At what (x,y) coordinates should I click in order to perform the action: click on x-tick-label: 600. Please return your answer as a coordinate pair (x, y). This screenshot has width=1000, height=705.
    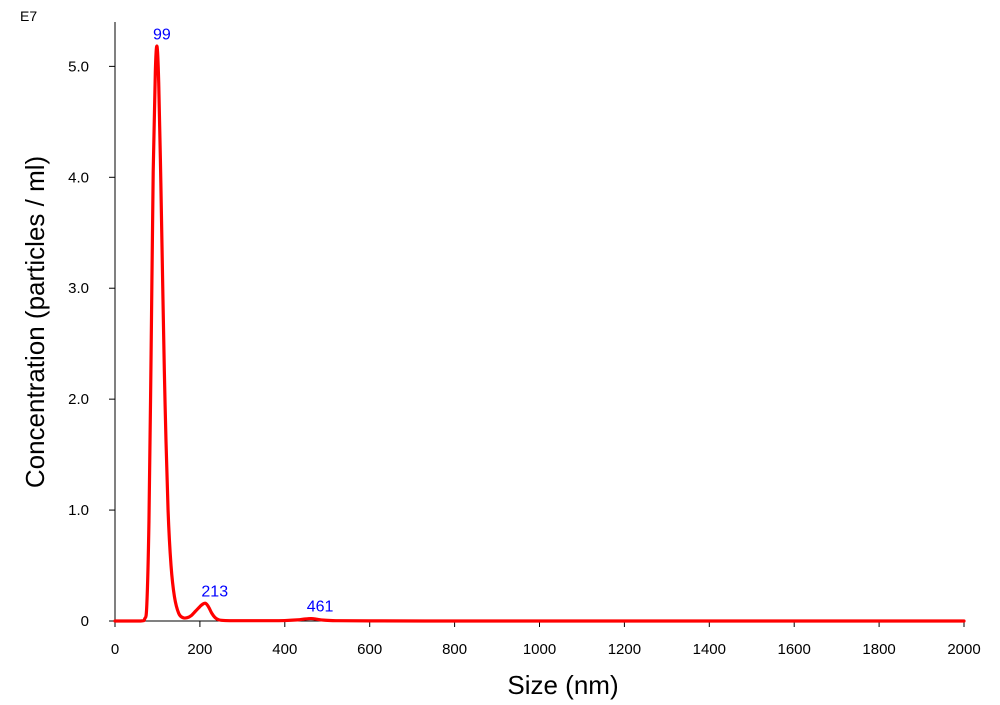
    Looking at the image, I should click on (369, 649).